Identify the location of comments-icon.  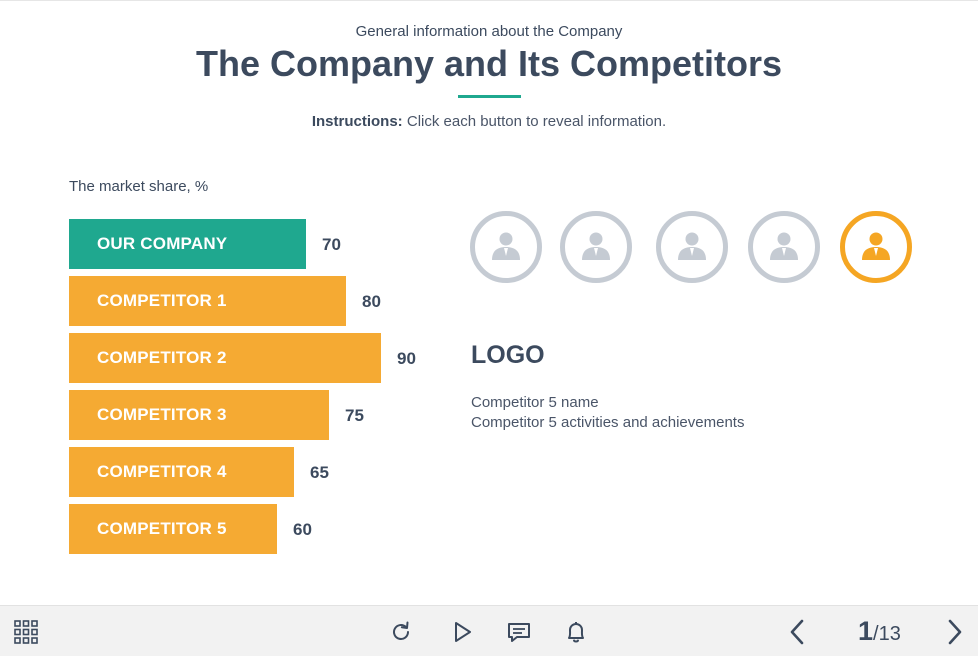
(519, 631).